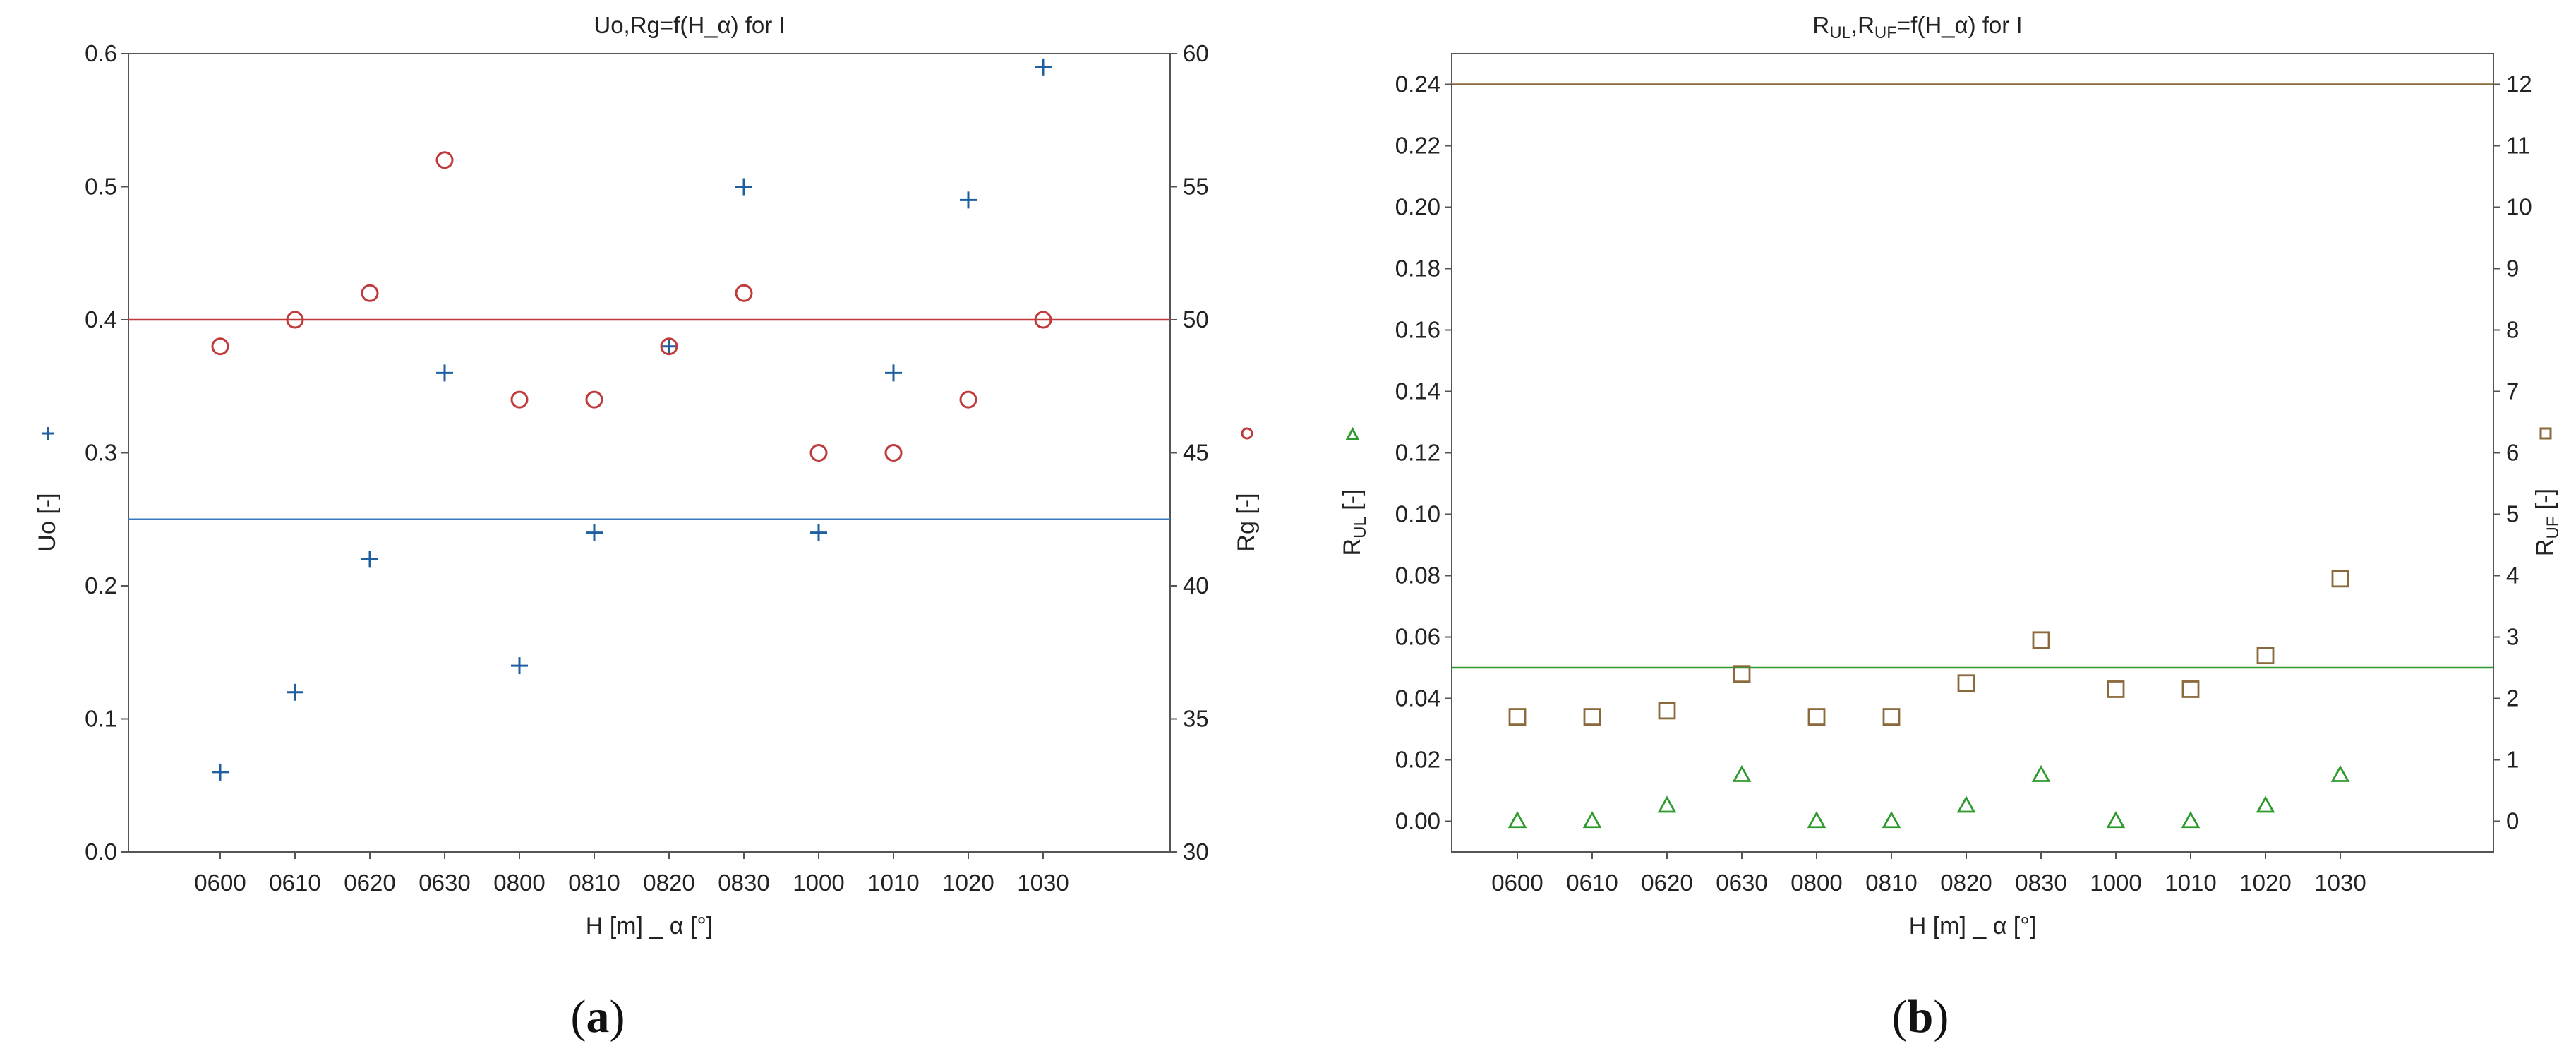 The image size is (2576, 1051). I want to click on right-tick-label: 6, so click(2512, 453).